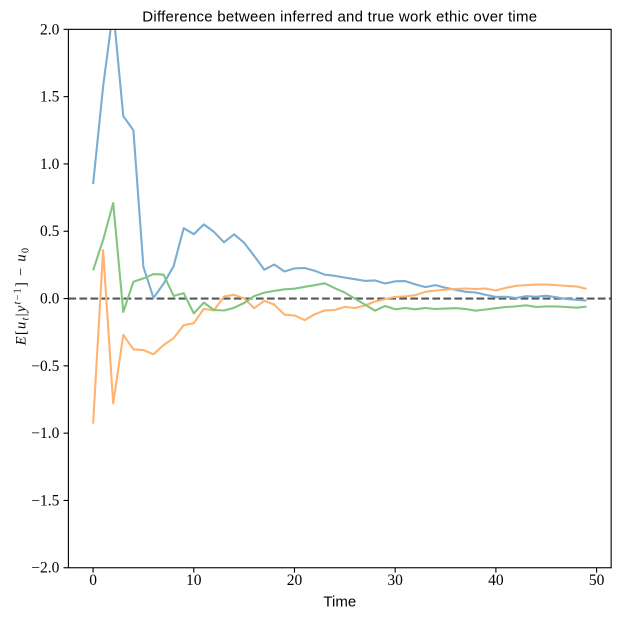  What do you see at coordinates (50, 298) in the screenshot?
I see `svg-text: 0.0` at bounding box center [50, 298].